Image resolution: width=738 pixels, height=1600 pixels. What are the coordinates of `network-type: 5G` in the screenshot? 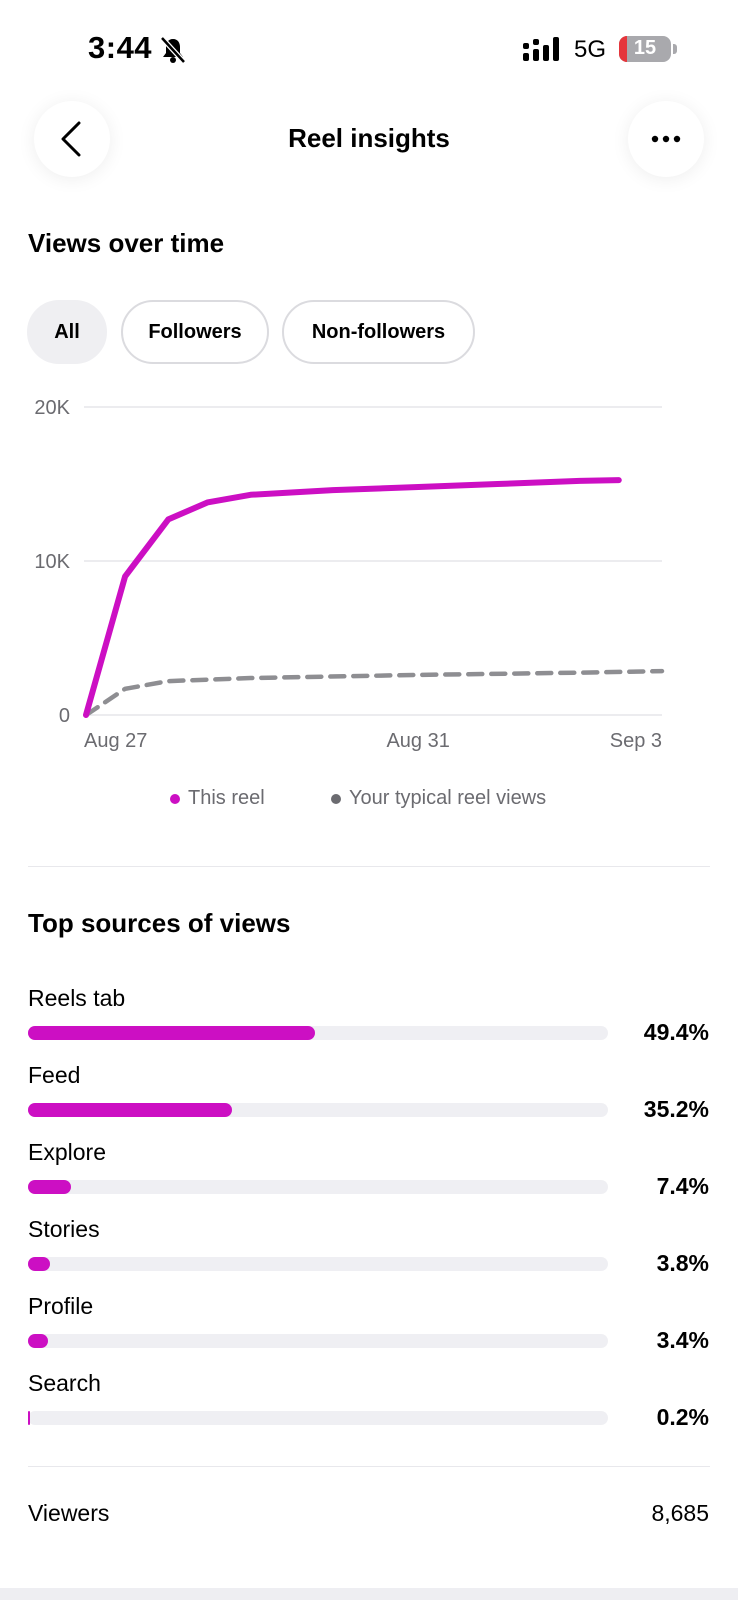 It's located at (590, 49).